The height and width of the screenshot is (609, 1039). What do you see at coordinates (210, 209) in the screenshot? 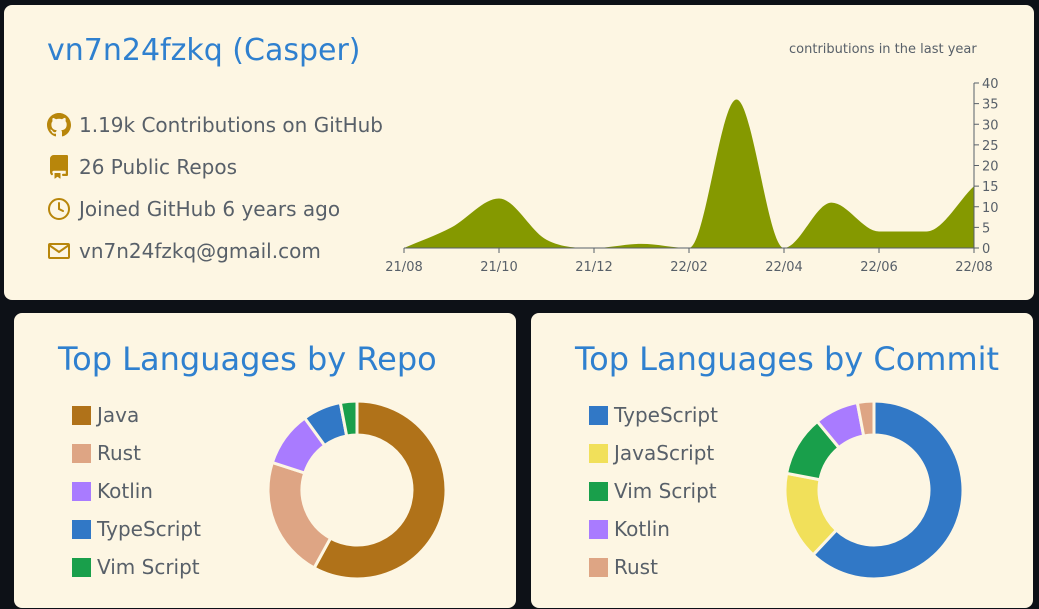
I see `stat-joined-text: Joined GitHub 6 years ago` at bounding box center [210, 209].